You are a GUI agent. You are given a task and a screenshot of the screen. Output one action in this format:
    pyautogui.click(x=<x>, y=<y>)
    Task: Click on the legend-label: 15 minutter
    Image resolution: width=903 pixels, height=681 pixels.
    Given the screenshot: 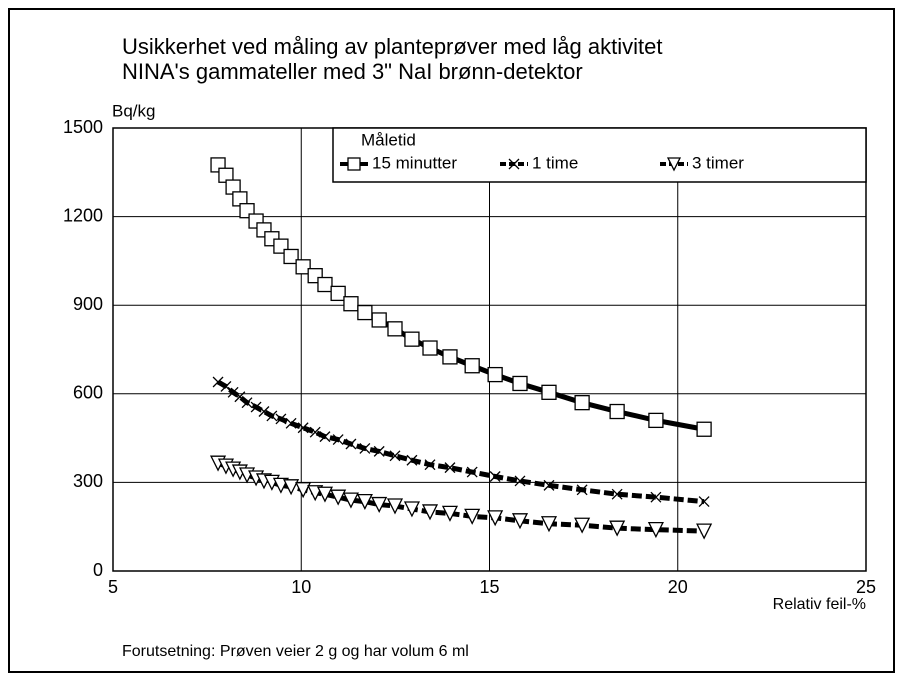 What is the action you would take?
    pyautogui.click(x=414, y=162)
    